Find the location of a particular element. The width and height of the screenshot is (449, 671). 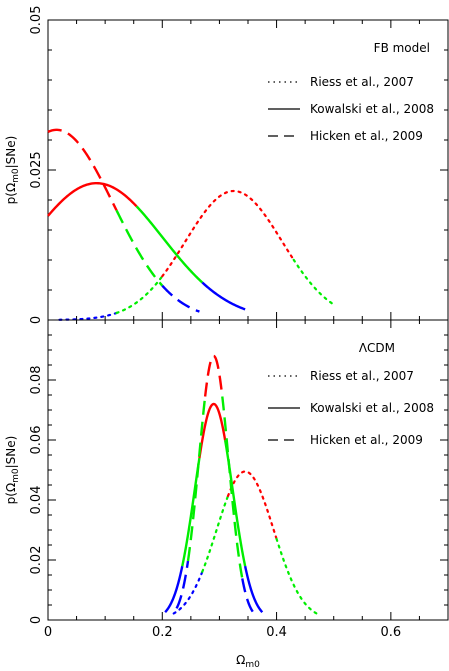

x-tick-label: 0.2 is located at coordinates (162, 632).